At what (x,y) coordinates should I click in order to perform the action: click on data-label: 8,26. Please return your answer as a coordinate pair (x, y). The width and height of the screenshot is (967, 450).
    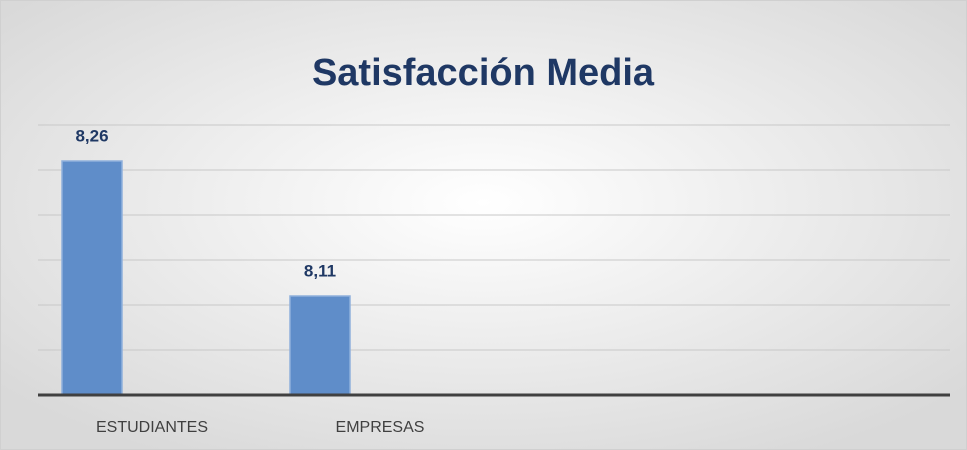
    Looking at the image, I should click on (91, 135).